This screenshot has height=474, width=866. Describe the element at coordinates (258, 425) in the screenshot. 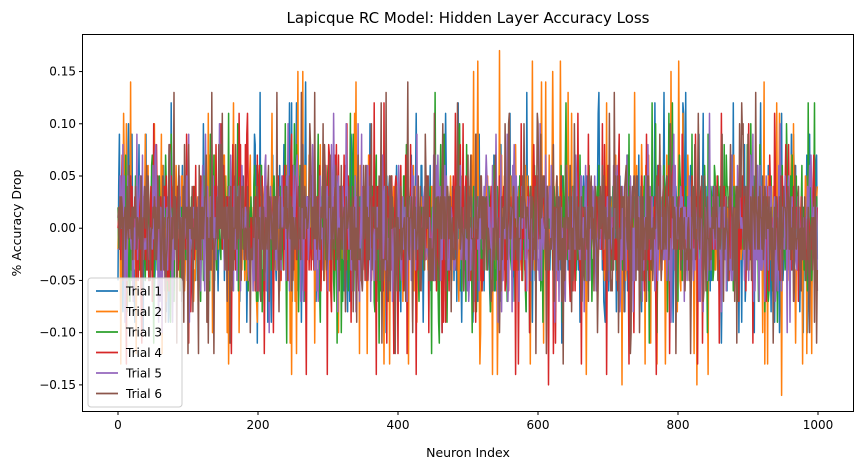

I see `x-tick-label: 200` at that location.